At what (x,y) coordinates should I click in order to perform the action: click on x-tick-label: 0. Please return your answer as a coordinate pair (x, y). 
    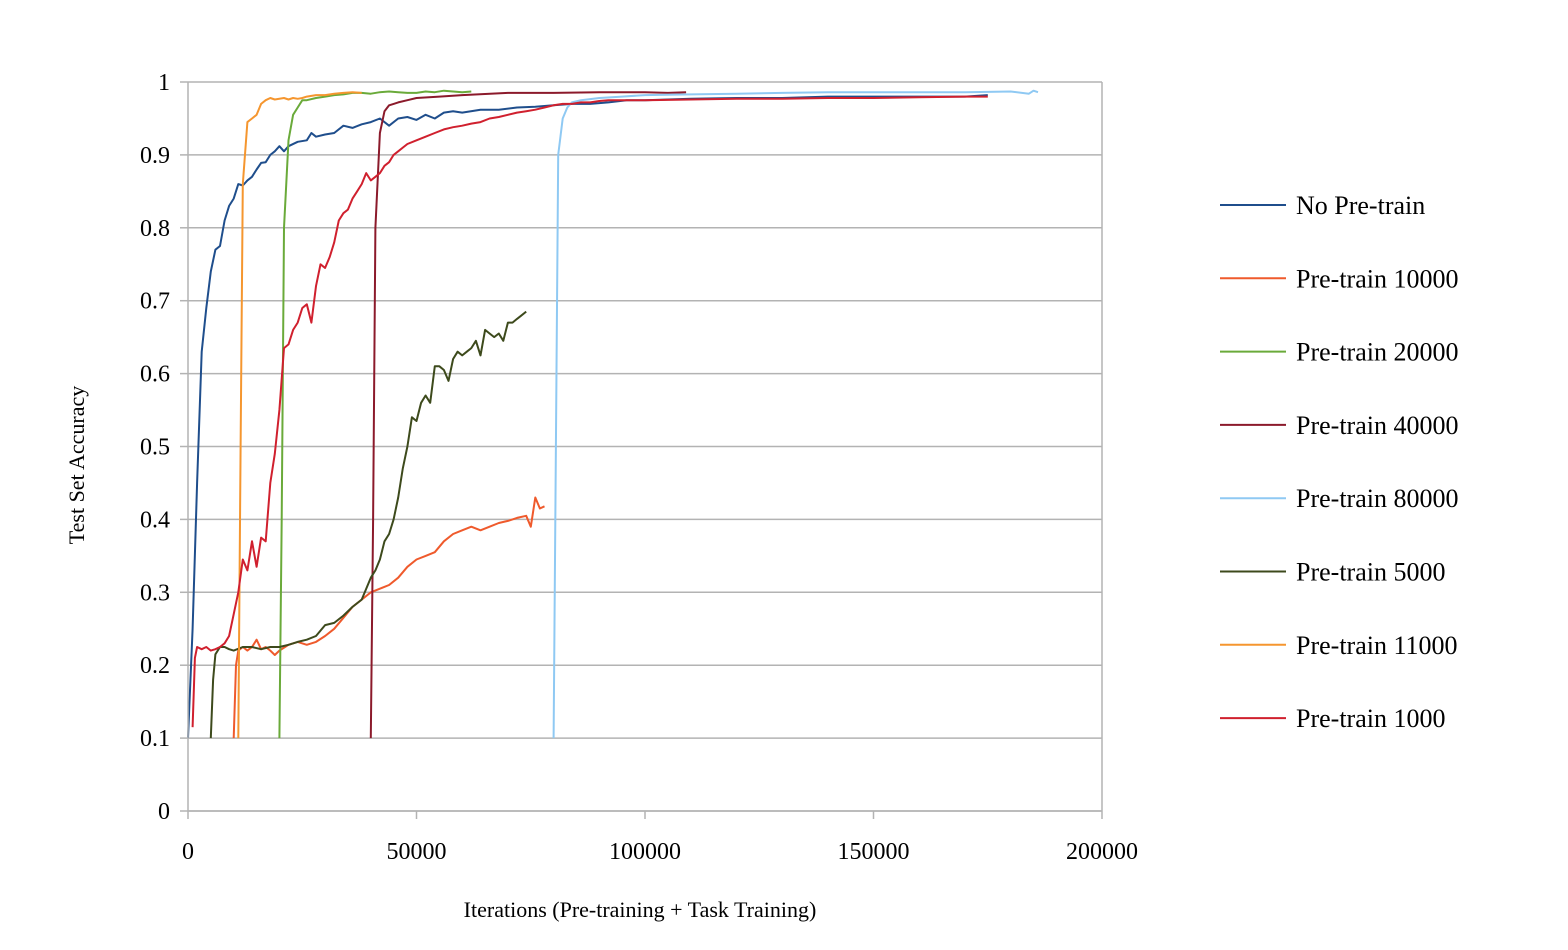
    Looking at the image, I should click on (188, 852).